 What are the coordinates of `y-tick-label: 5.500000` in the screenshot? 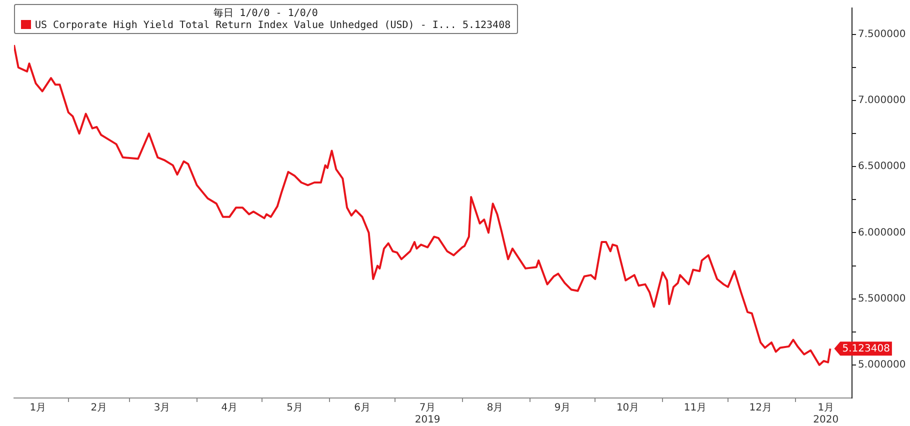 It's located at (882, 298).